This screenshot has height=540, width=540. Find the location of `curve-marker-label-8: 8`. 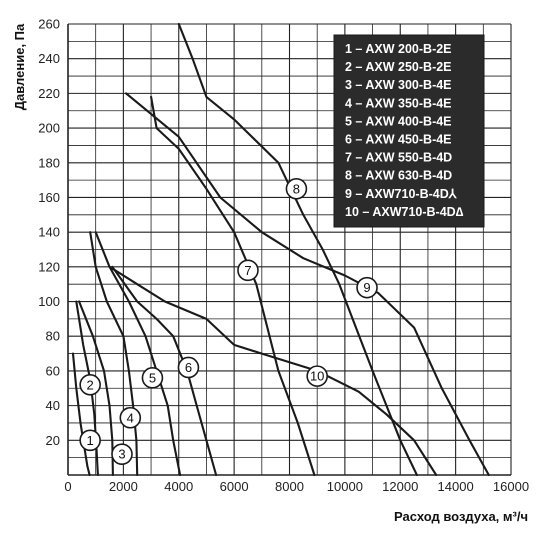

curve-marker-label-8: 8 is located at coordinates (296, 188).